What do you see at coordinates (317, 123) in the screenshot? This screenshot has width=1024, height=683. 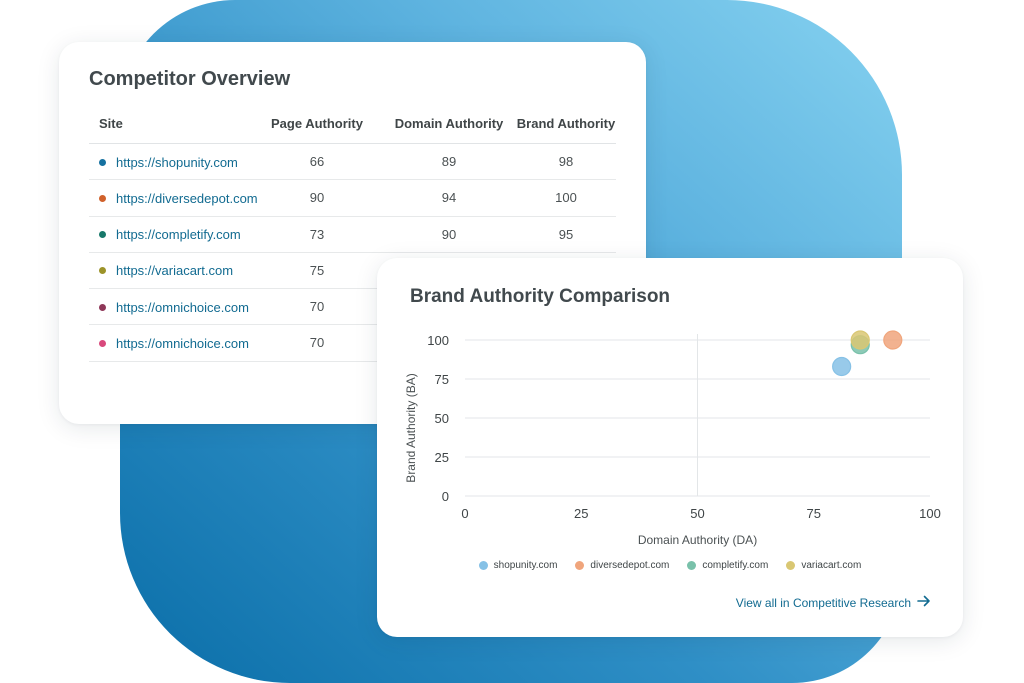 I see `column-header-page-authority: Page Authority` at bounding box center [317, 123].